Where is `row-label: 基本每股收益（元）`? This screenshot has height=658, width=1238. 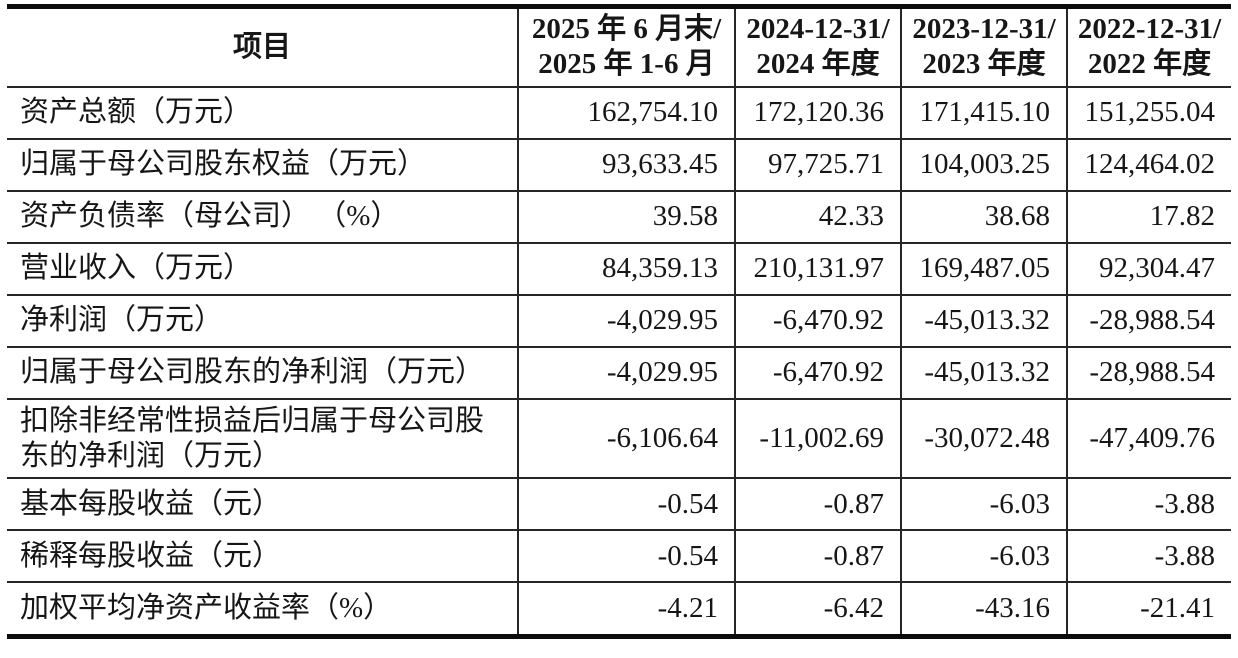
row-label: 基本每股收益（元） is located at coordinates (263, 505).